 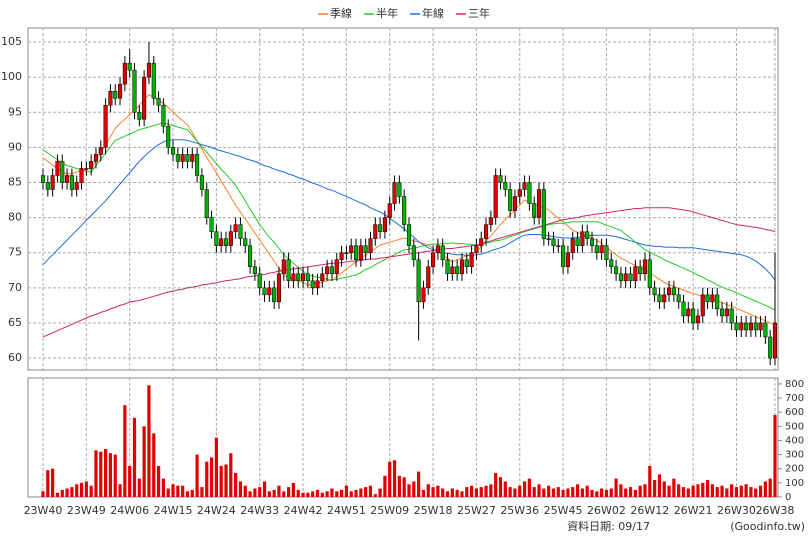 I want to click on legend-label: 半年, so click(x=387, y=13).